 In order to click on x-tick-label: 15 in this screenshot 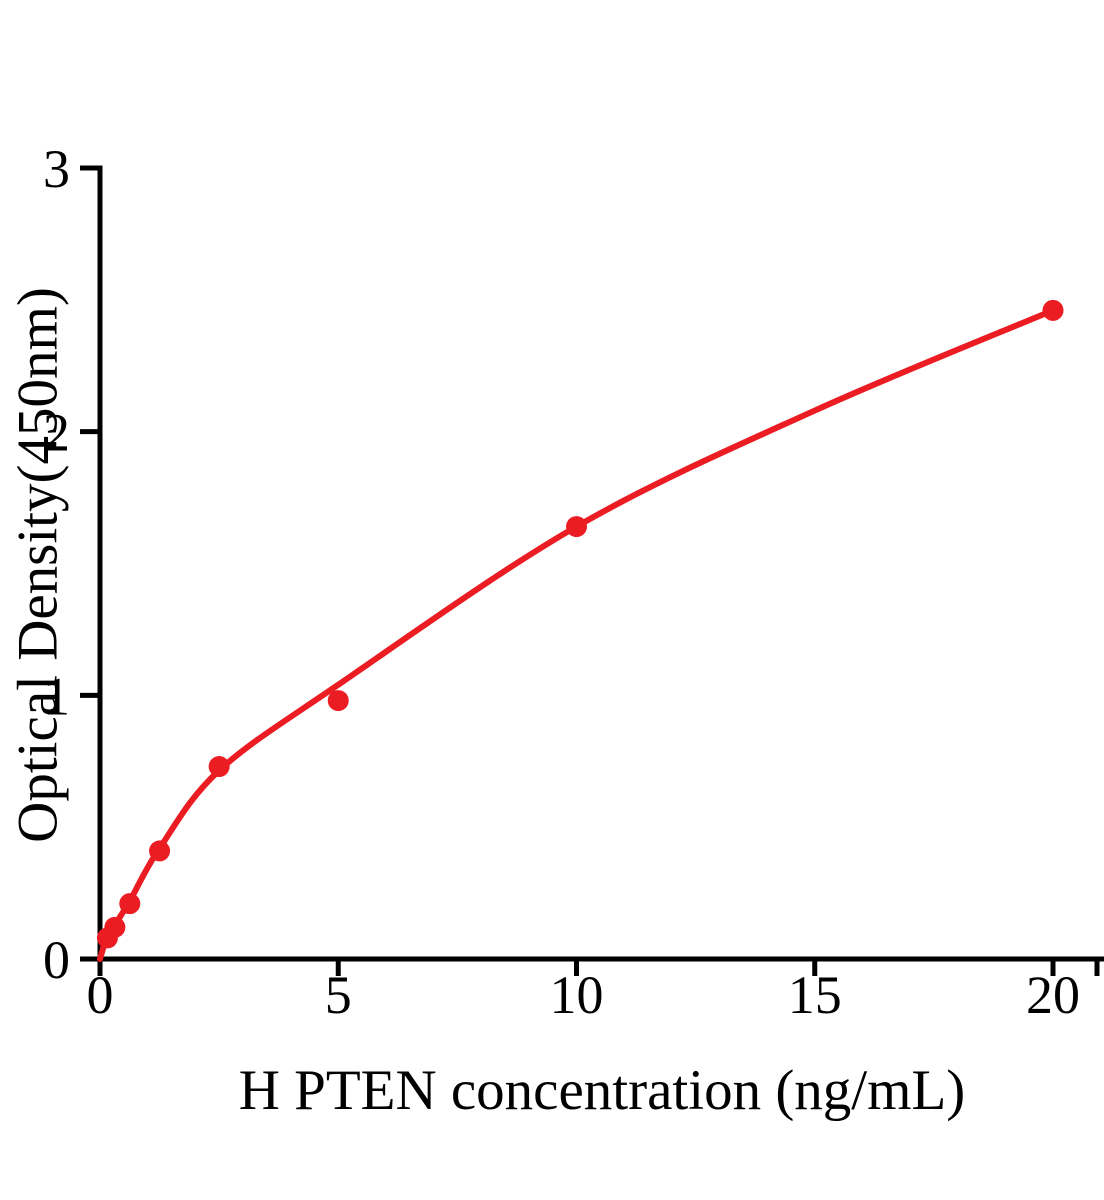, I will do `click(815, 995)`.